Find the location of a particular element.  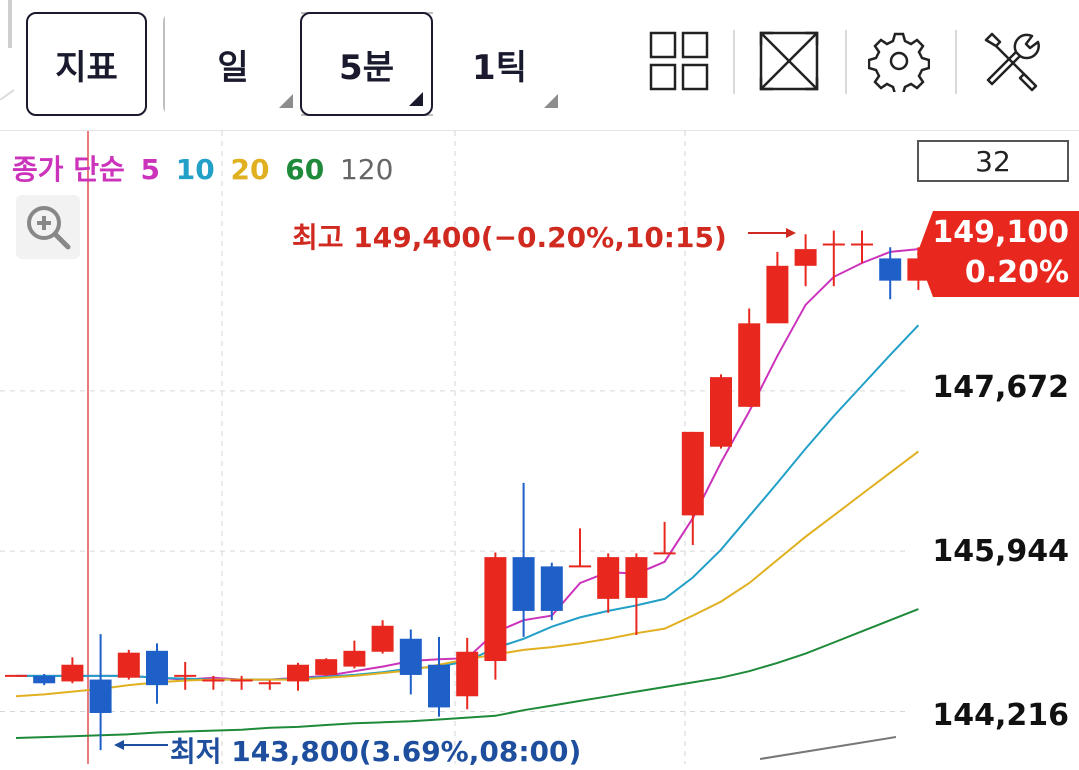

expand-icon is located at coordinates (789, 61).